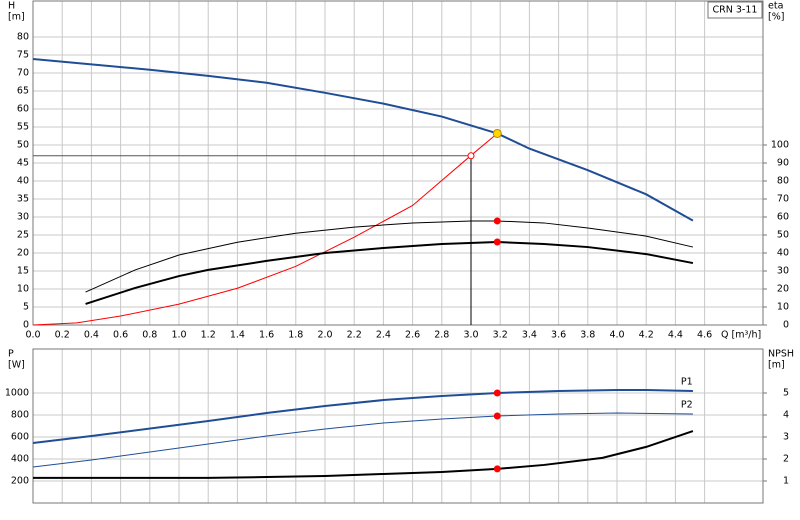 The width and height of the screenshot is (800, 520). What do you see at coordinates (62, 335) in the screenshot?
I see `x-tick-label: 0.2` at bounding box center [62, 335].